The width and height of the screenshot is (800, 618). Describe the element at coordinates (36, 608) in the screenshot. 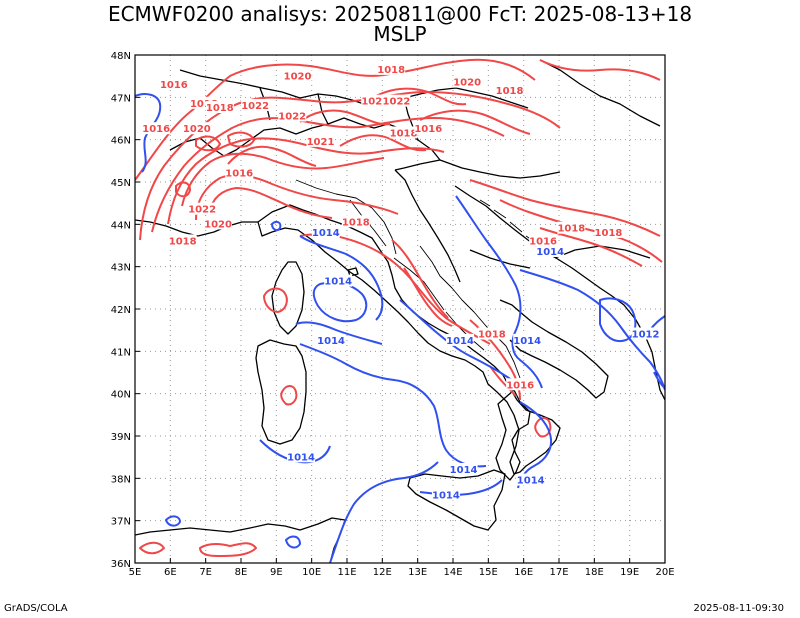

I see `software-credit: GrADS/COLA` at that location.